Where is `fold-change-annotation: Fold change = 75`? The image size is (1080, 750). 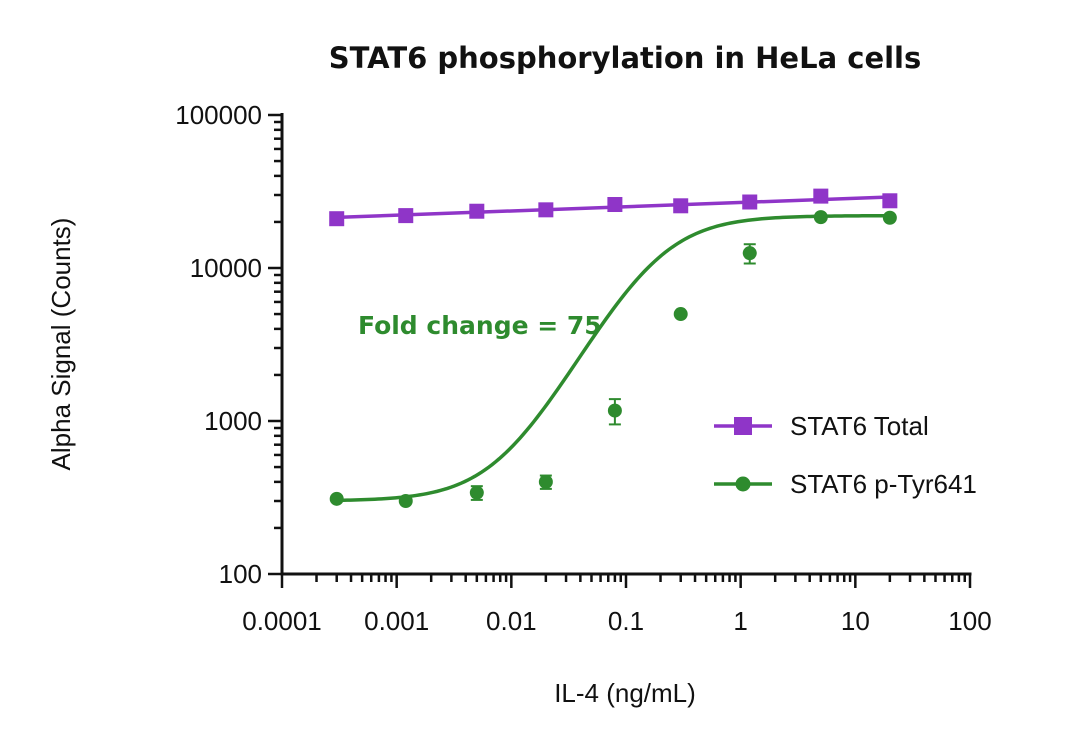 fold-change-annotation: Fold change = 75 is located at coordinates (480, 325).